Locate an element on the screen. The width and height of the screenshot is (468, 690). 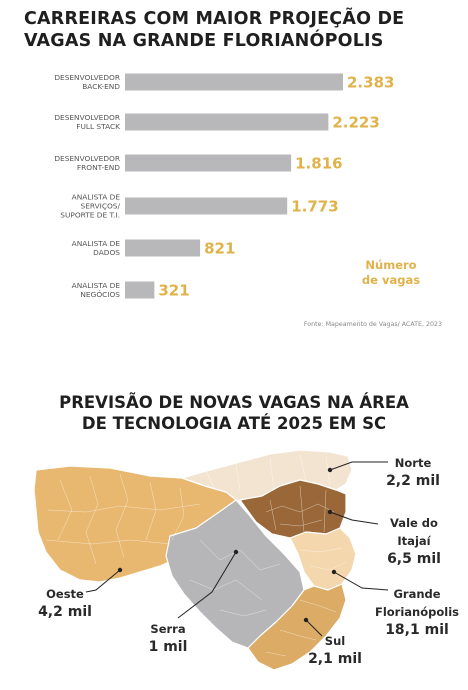
label-sul-name: Sul is located at coordinates (335, 641).